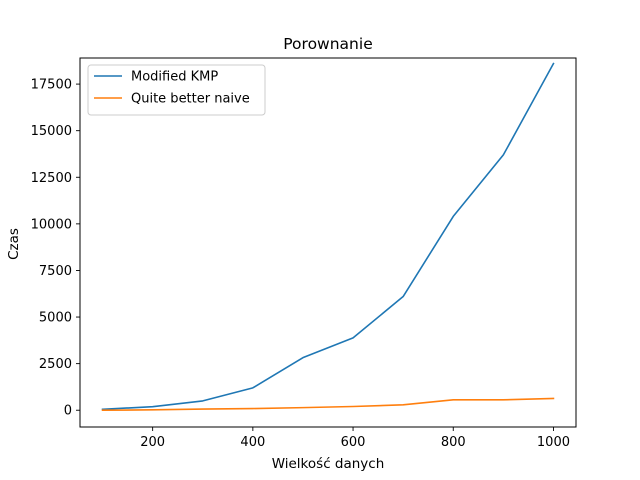 This screenshot has width=640, height=480. What do you see at coordinates (174, 77) in the screenshot?
I see `legend-label: Modified KMP` at bounding box center [174, 77].